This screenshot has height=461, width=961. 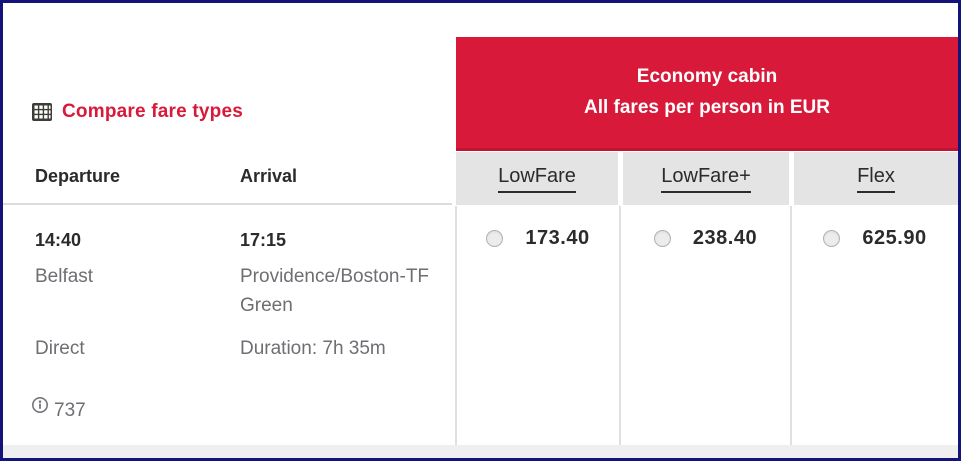 I want to click on fare-type-header-lowfare: LowFare, so click(x=537, y=178).